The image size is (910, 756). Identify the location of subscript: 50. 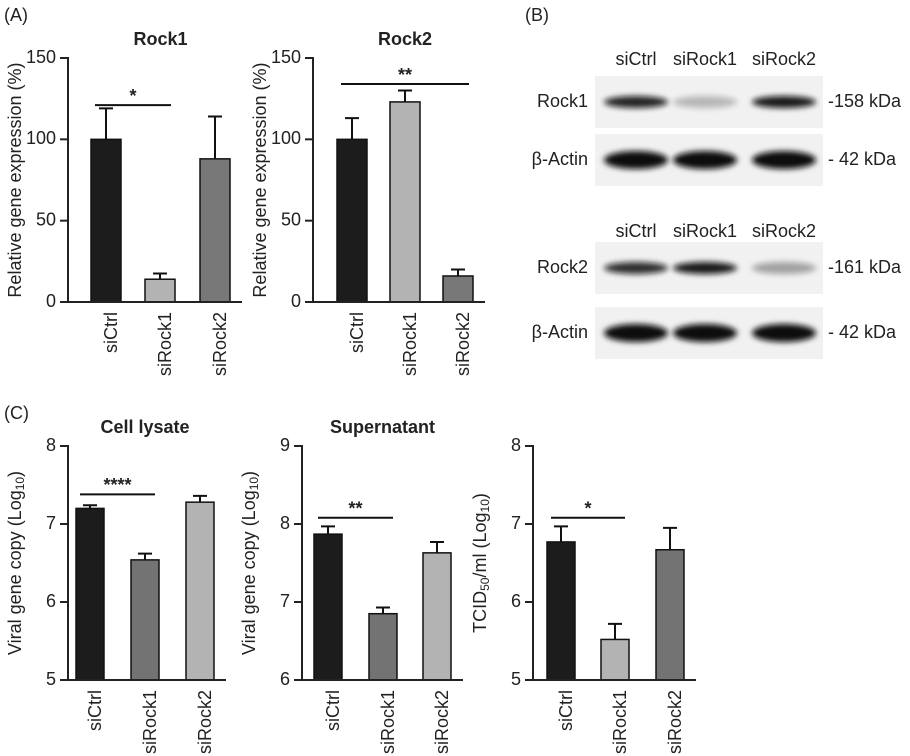
(485, 584).